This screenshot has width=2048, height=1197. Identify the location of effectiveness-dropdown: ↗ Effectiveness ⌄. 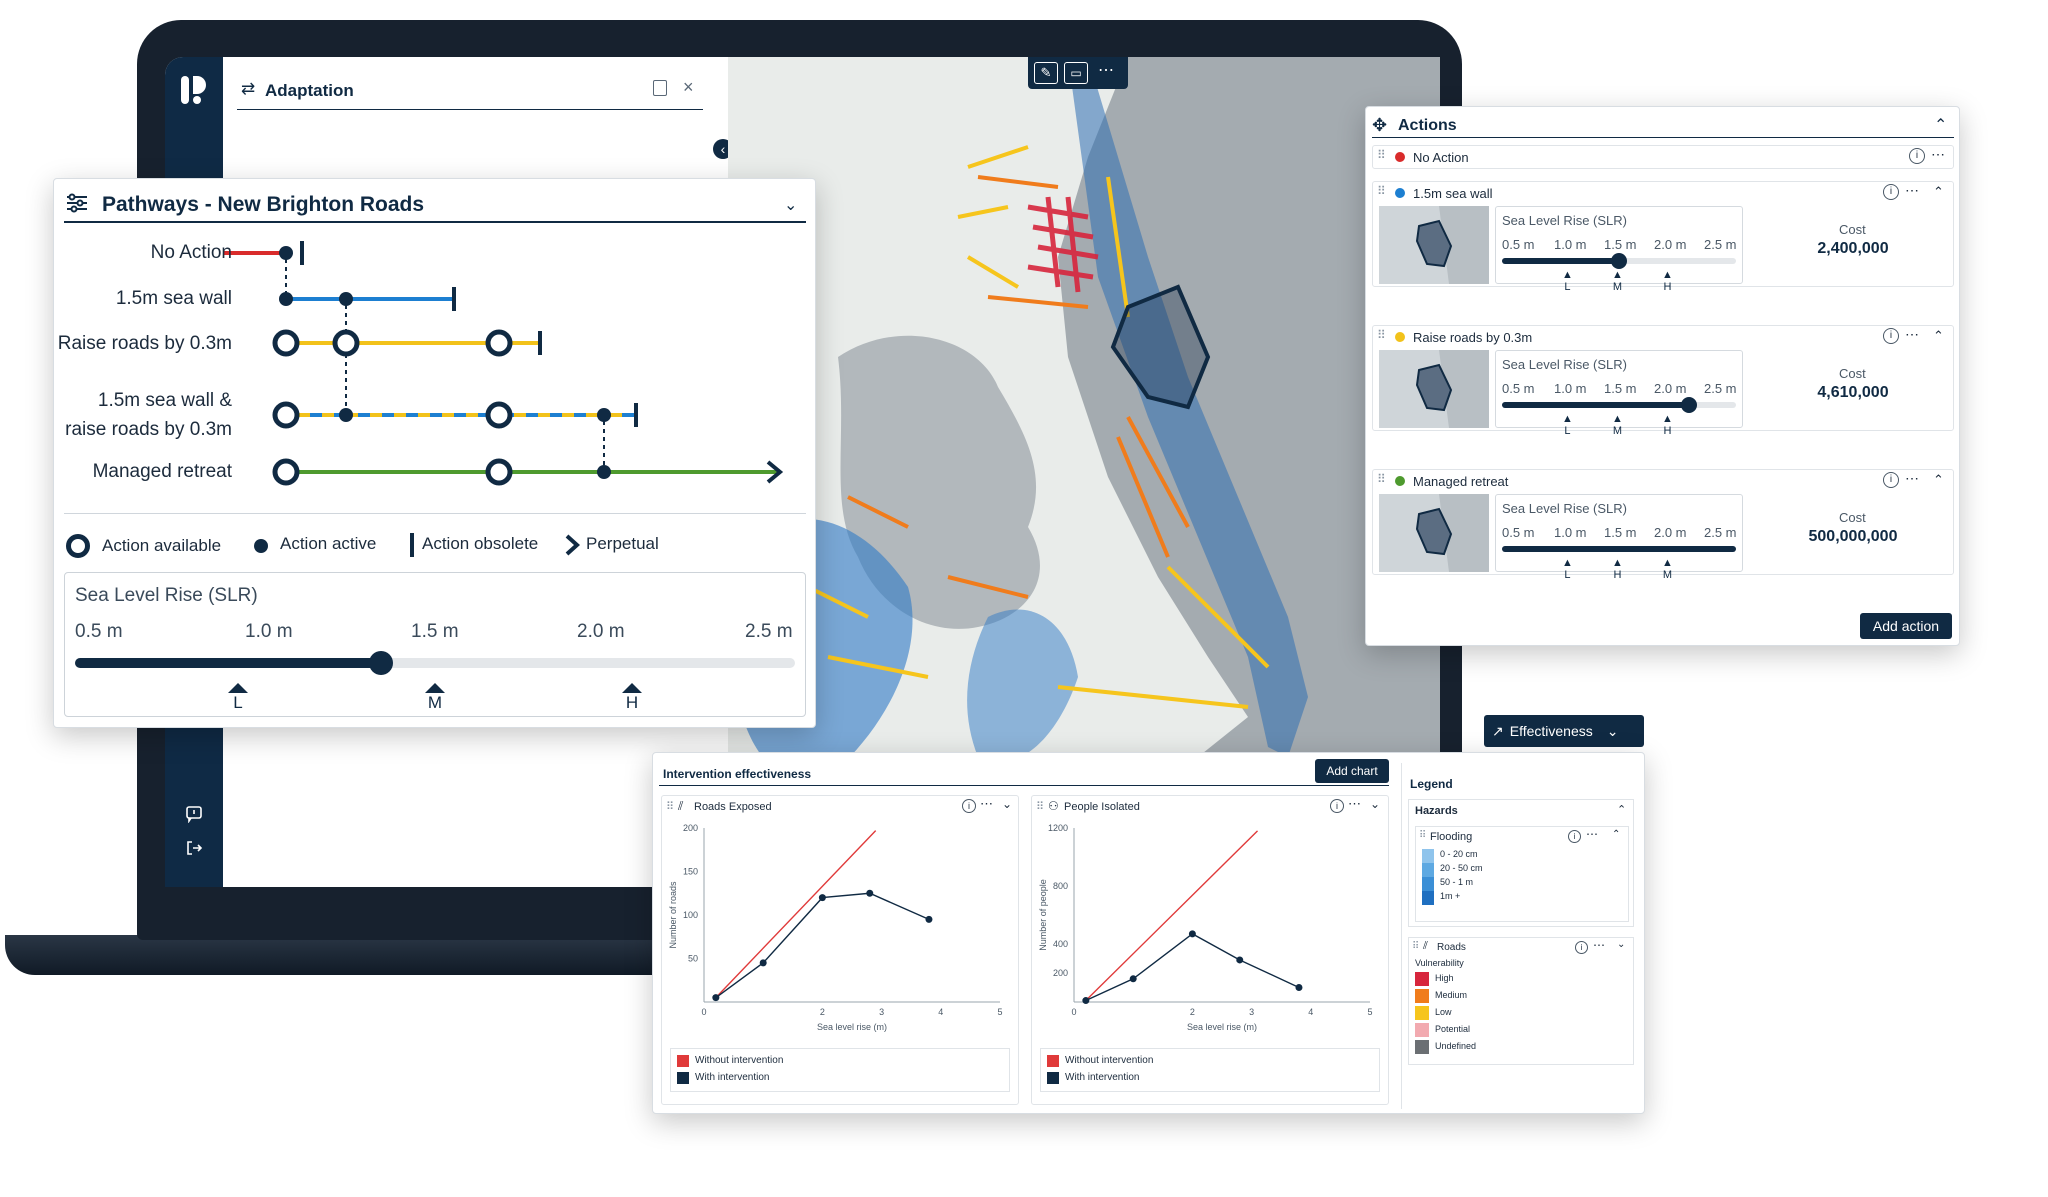
(1564, 731).